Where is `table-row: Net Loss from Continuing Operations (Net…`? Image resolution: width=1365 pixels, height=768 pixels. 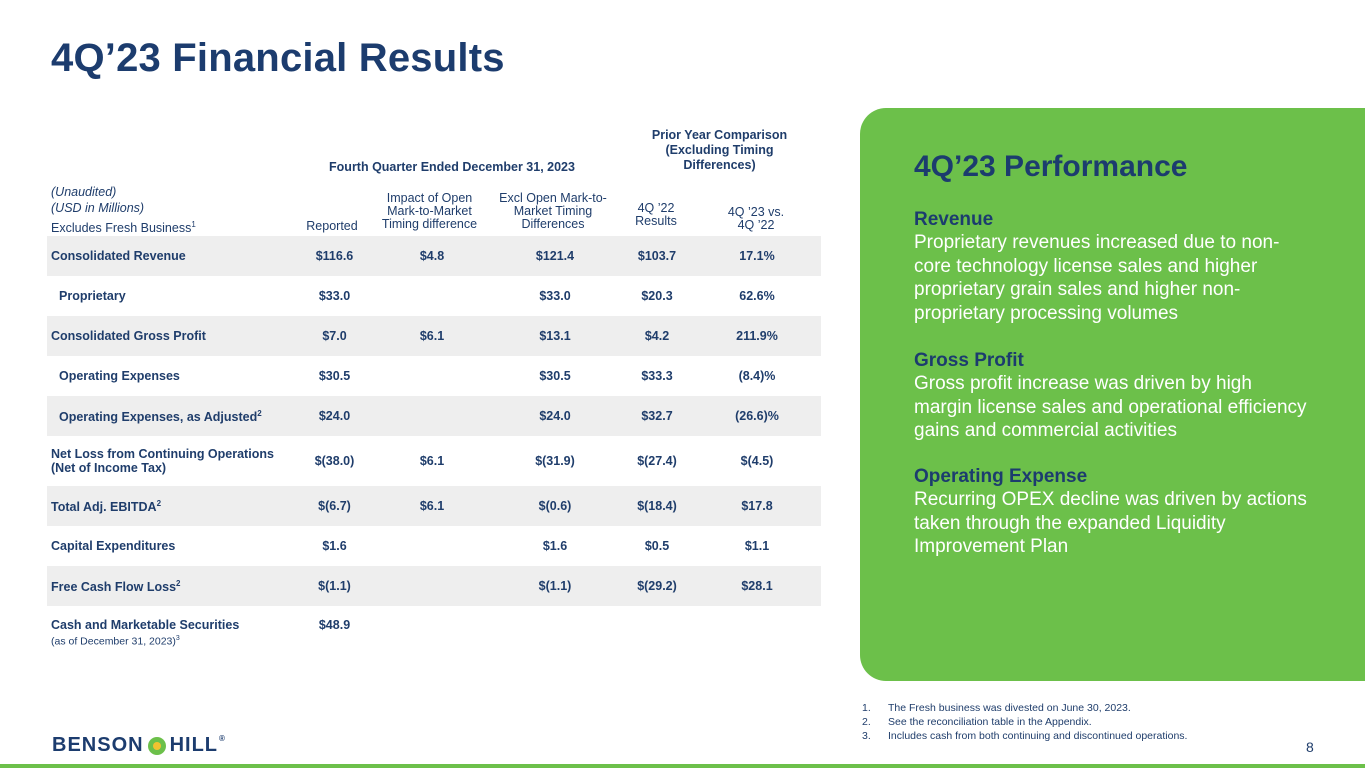 table-row: Net Loss from Continuing Operations (Net… is located at coordinates (434, 461).